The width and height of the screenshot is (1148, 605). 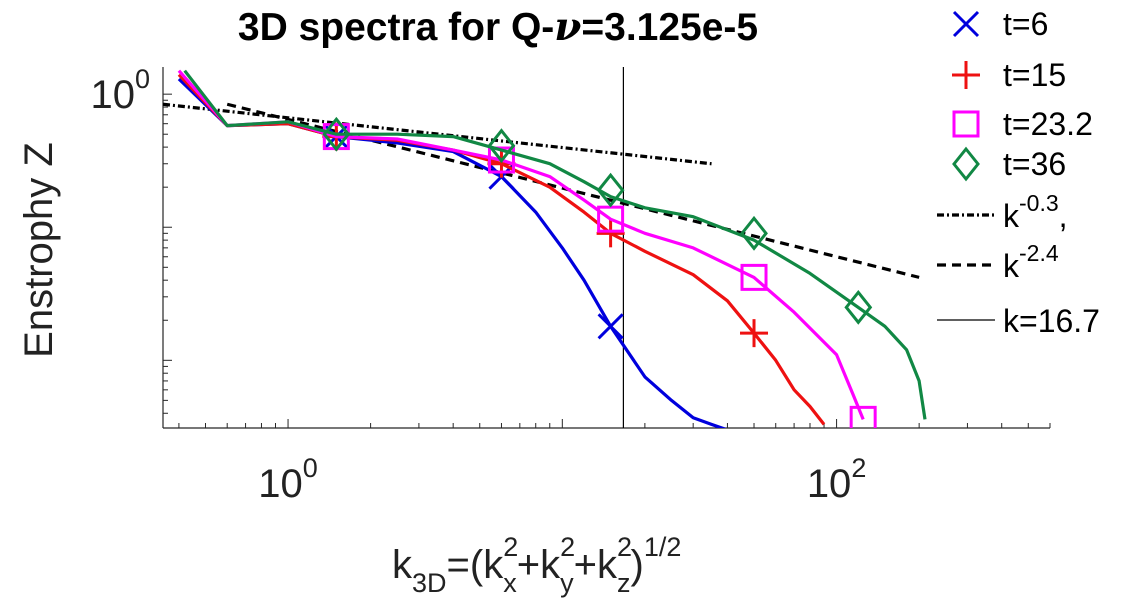 I want to click on y-tick-label-0: 100, so click(x=120, y=90).